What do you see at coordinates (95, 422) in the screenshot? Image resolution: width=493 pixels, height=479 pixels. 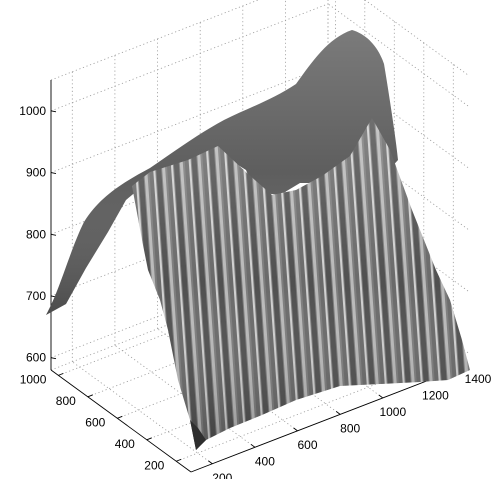 I see `y-tick-label: 600` at bounding box center [95, 422].